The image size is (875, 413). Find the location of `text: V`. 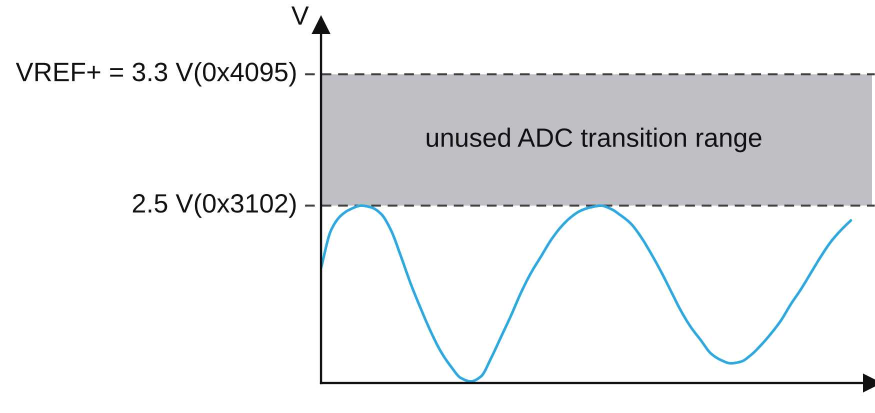

text: V is located at coordinates (300, 15).